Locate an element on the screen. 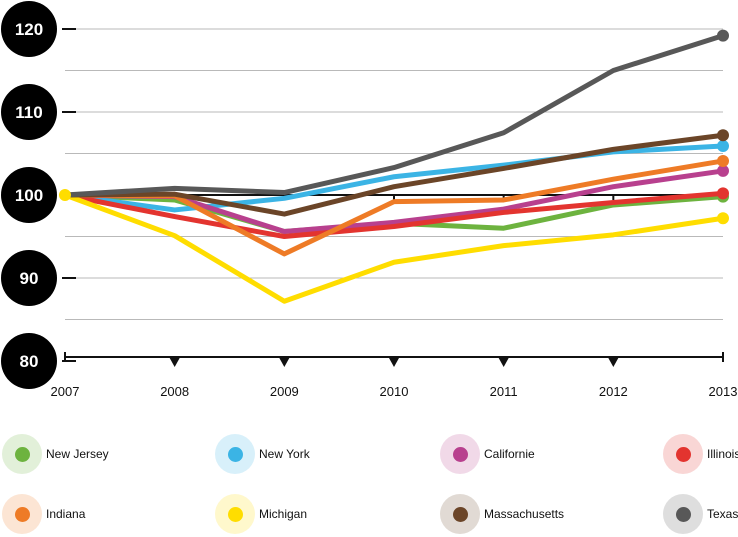  series-start-point is located at coordinates (65, 195).